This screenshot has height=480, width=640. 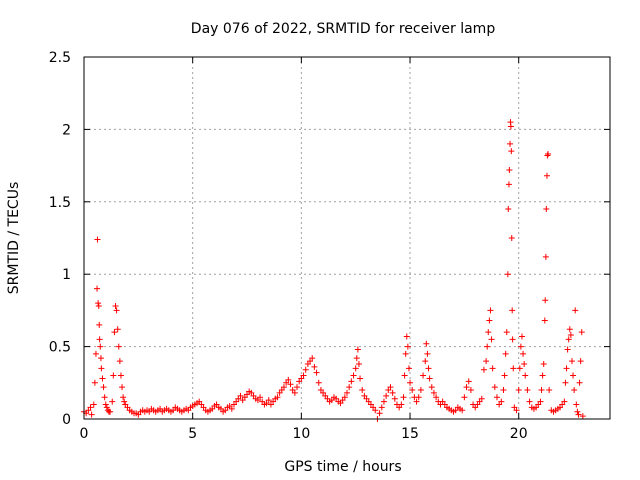 What do you see at coordinates (84, 434) in the screenshot?
I see `x-tick-label: 0` at bounding box center [84, 434].